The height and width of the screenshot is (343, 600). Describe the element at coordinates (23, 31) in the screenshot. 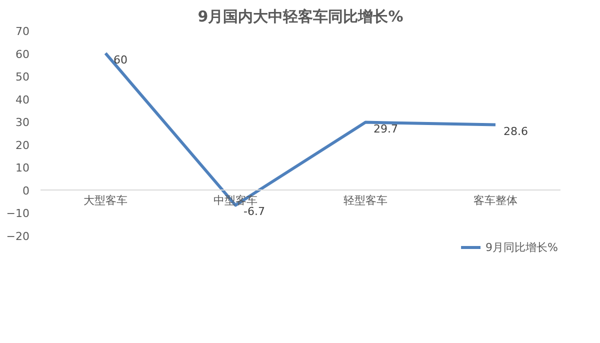

I see `y-tick-label: 70` at that location.